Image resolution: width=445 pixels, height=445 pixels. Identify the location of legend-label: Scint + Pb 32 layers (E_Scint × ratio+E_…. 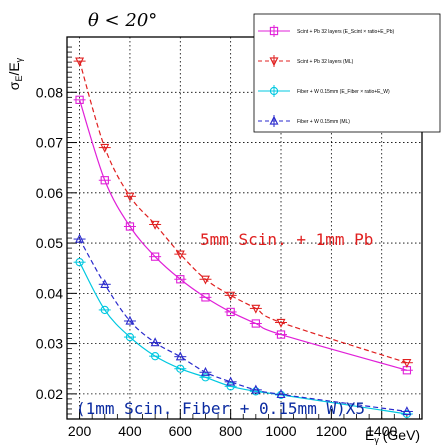
(345, 32).